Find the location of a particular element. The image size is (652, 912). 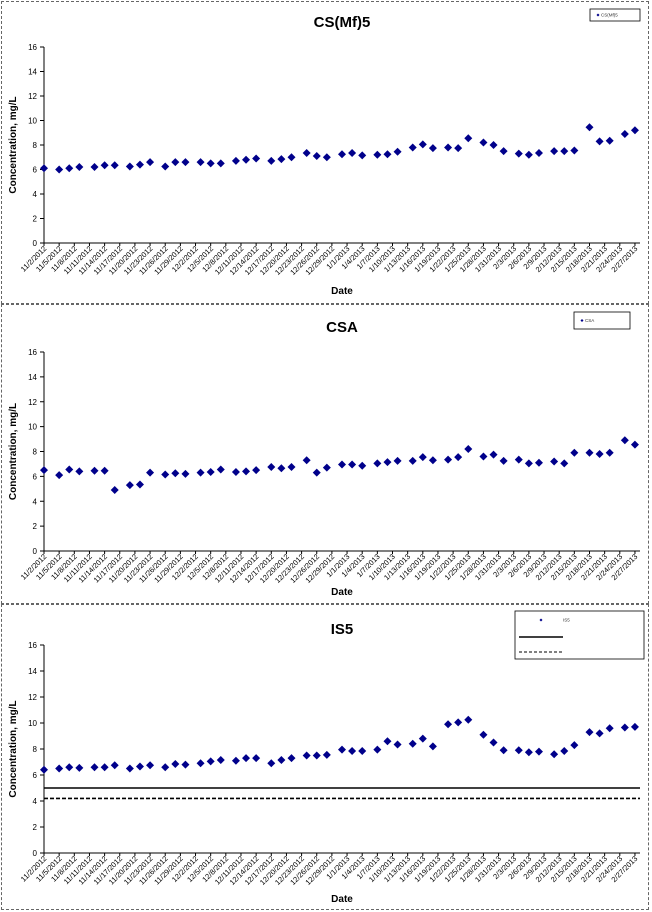

legend-marker is located at coordinates (582, 320).